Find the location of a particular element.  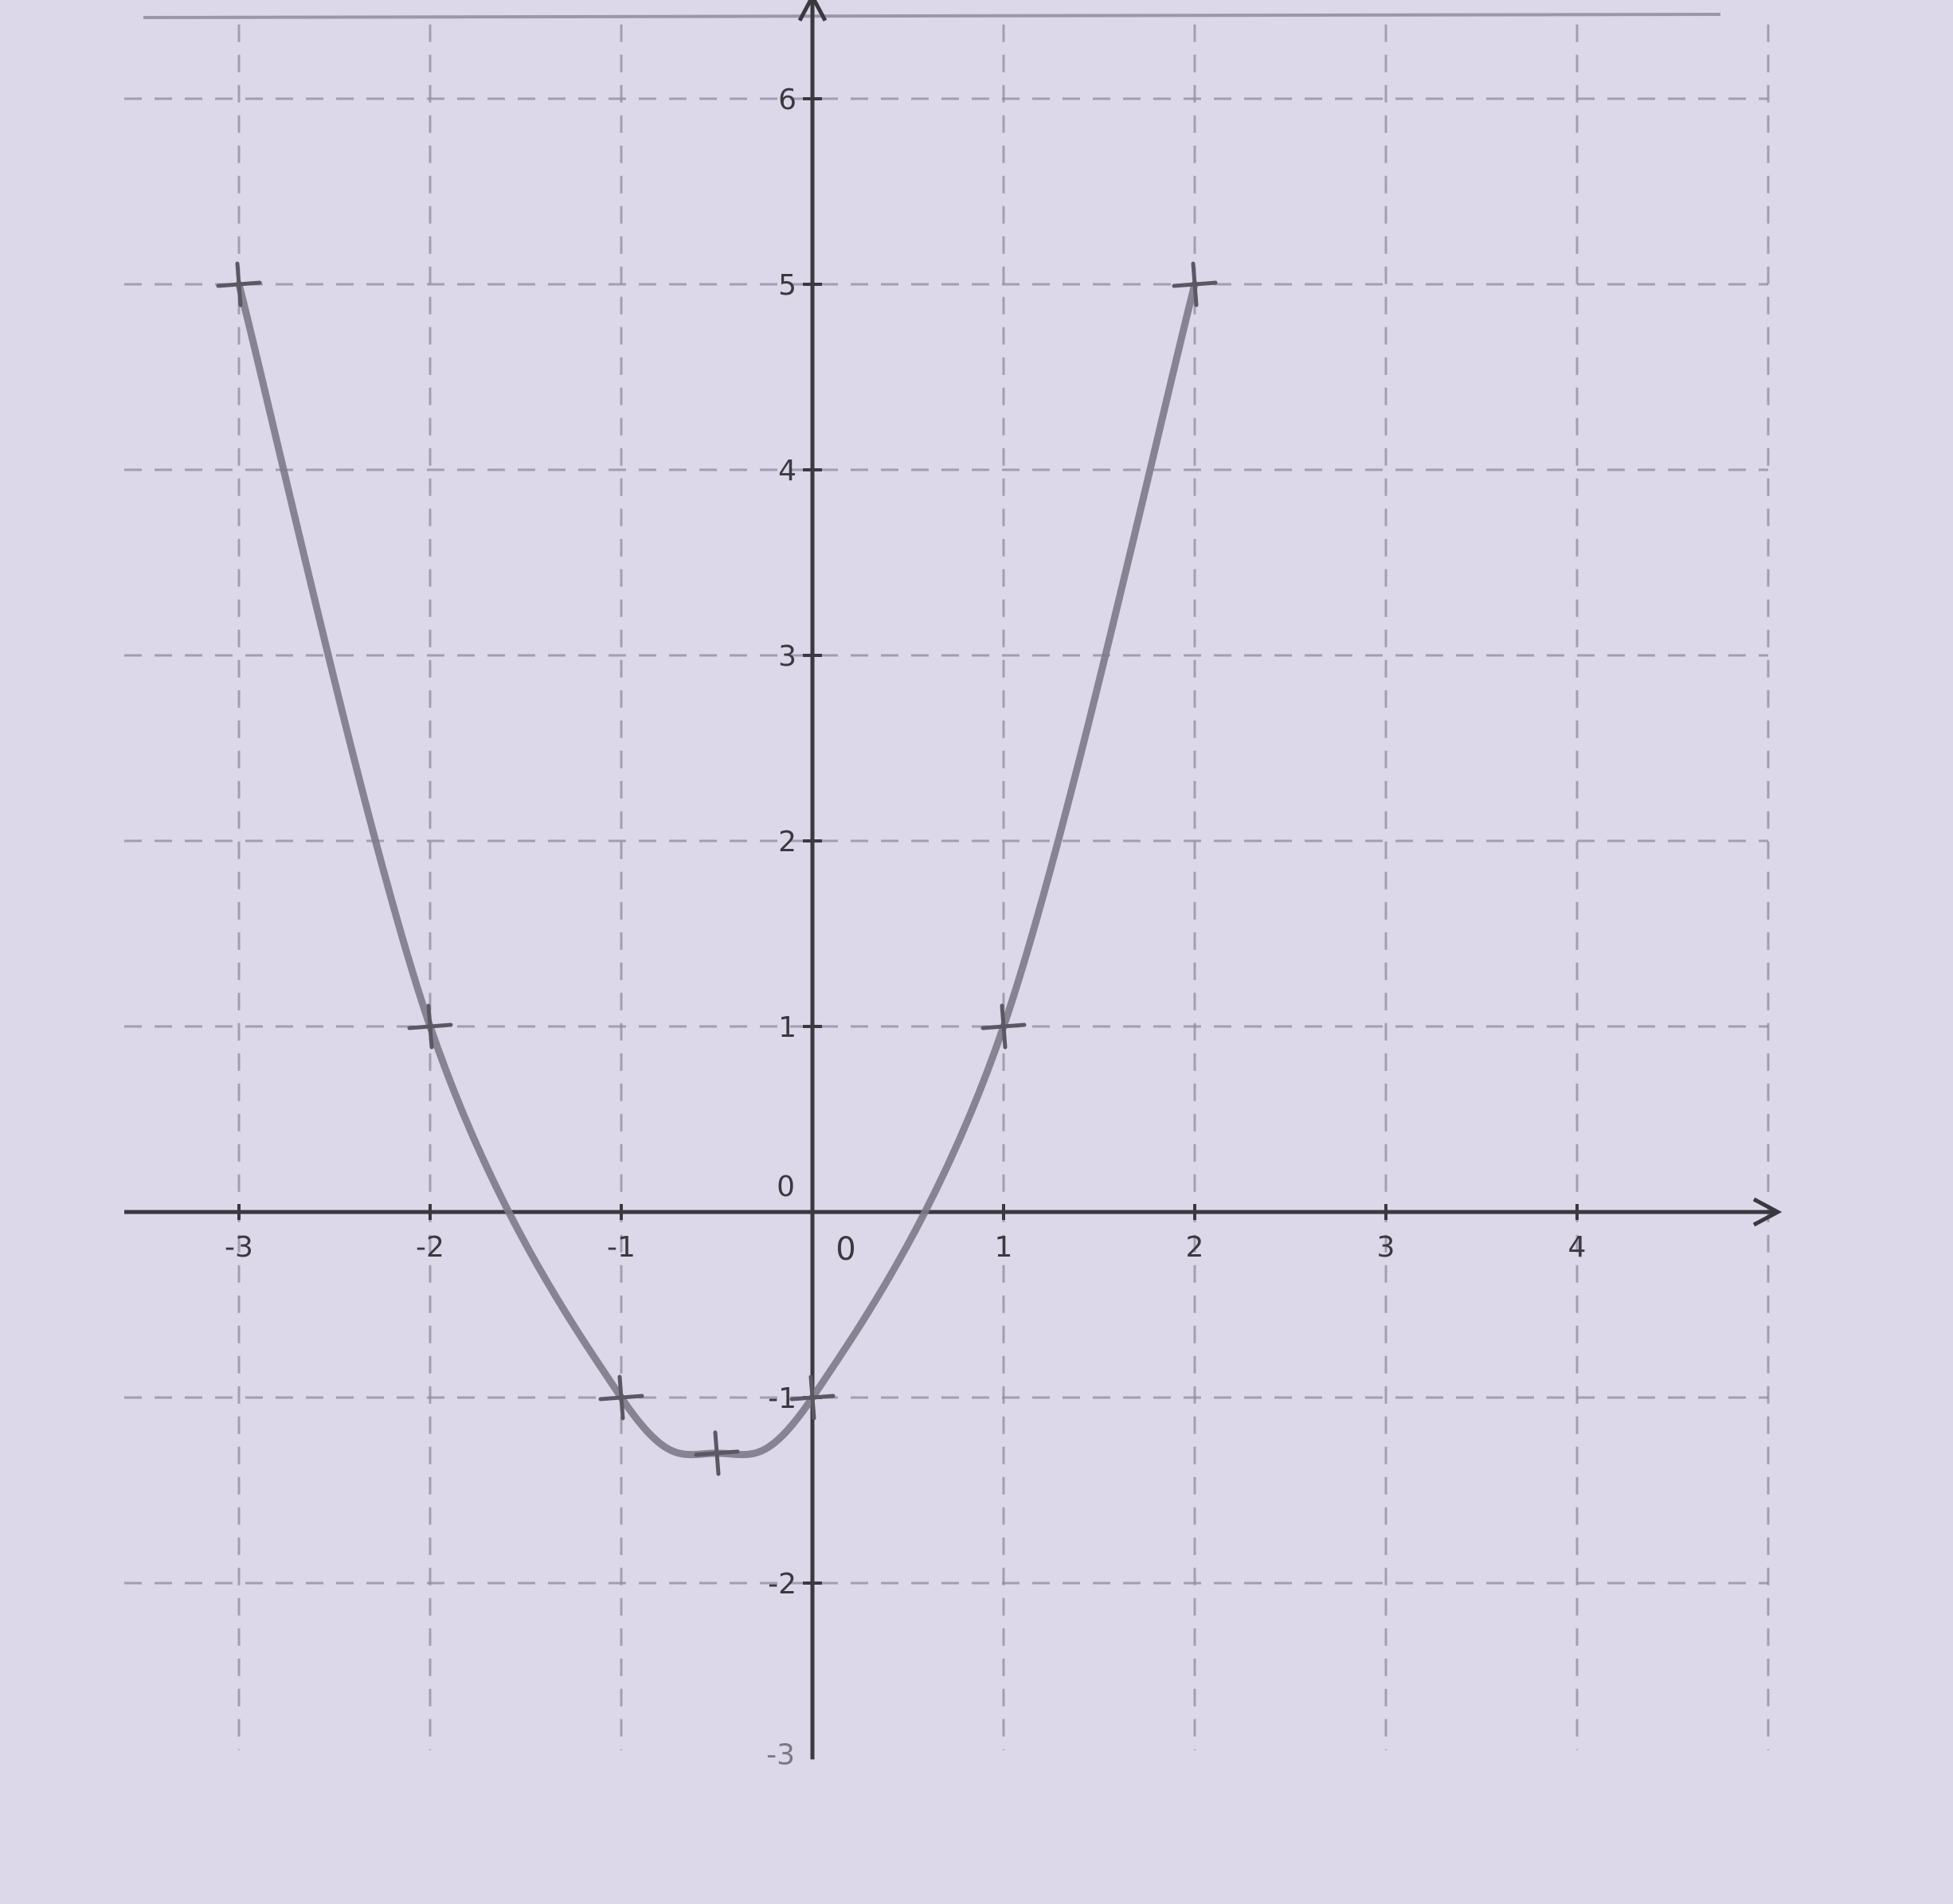

x-tick-label: 1 is located at coordinates (1004, 1247).